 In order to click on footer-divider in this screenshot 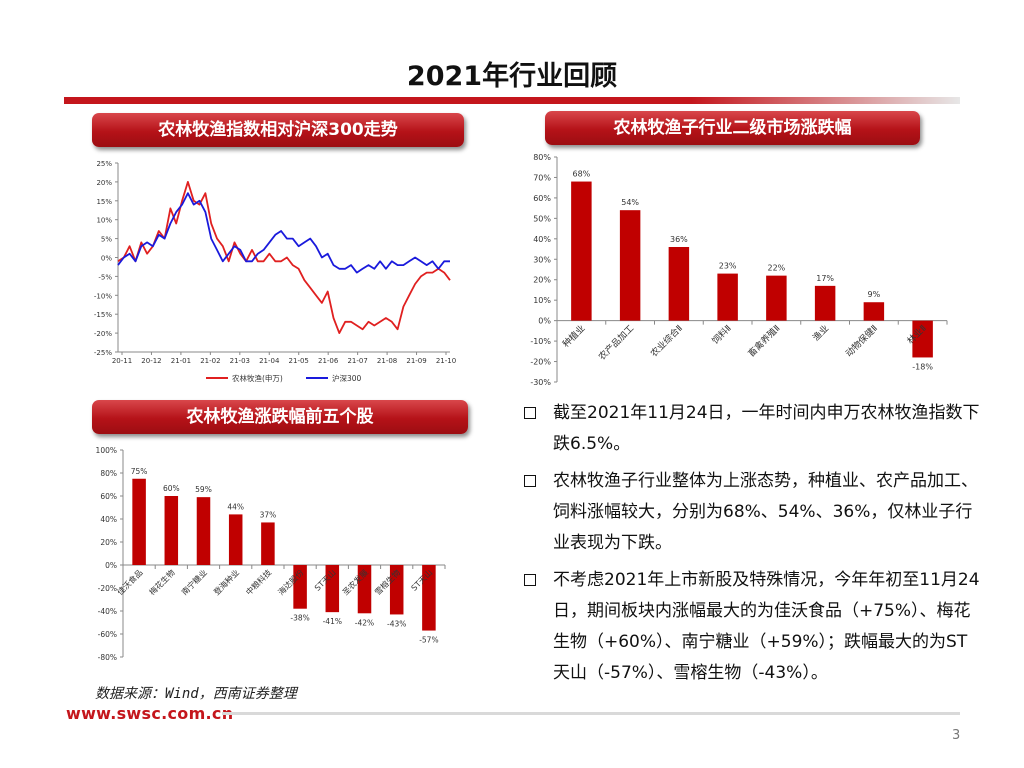, I will do `click(591, 713)`.